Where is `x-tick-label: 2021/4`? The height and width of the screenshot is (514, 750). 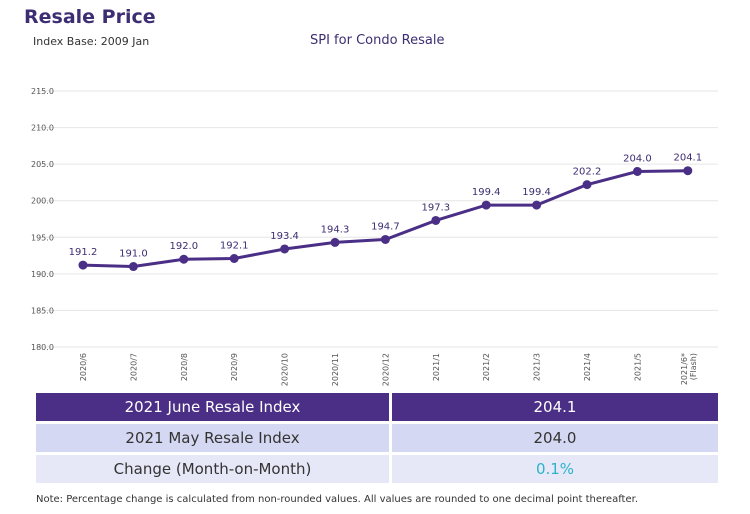 x-tick-label: 2021/4 is located at coordinates (587, 367).